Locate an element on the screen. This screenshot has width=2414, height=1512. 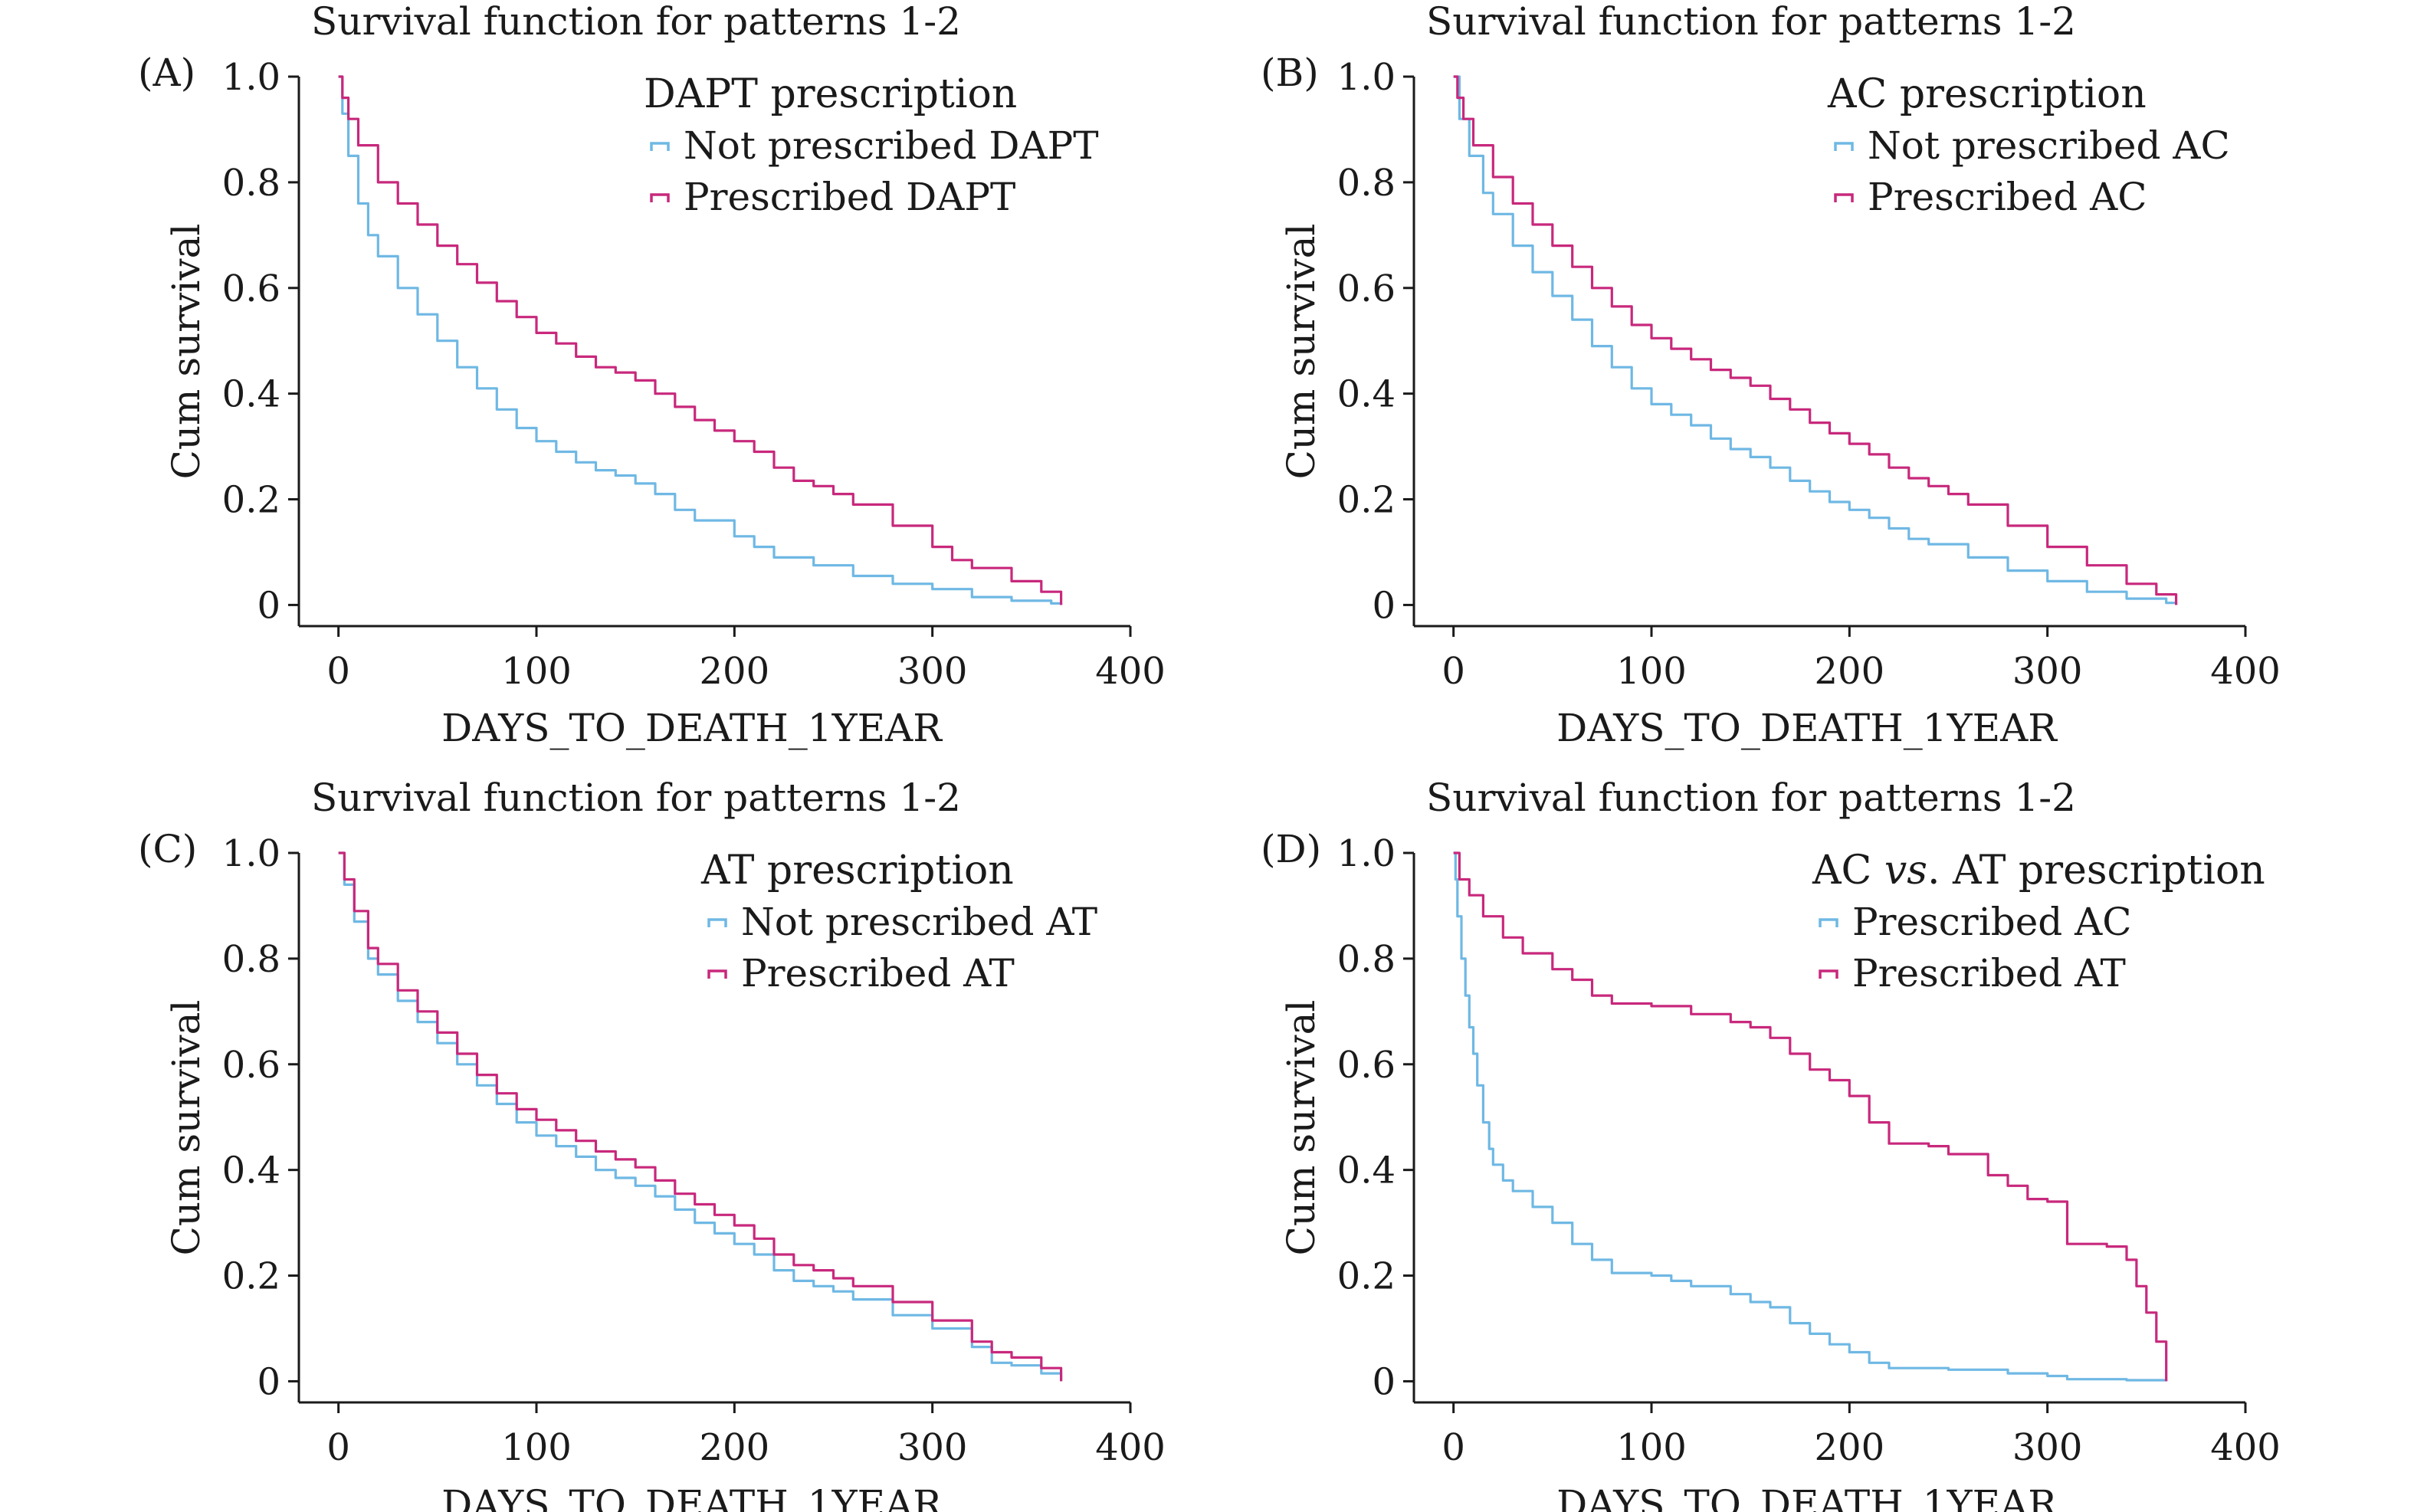
panel-letter: (D) is located at coordinates (1291, 849).